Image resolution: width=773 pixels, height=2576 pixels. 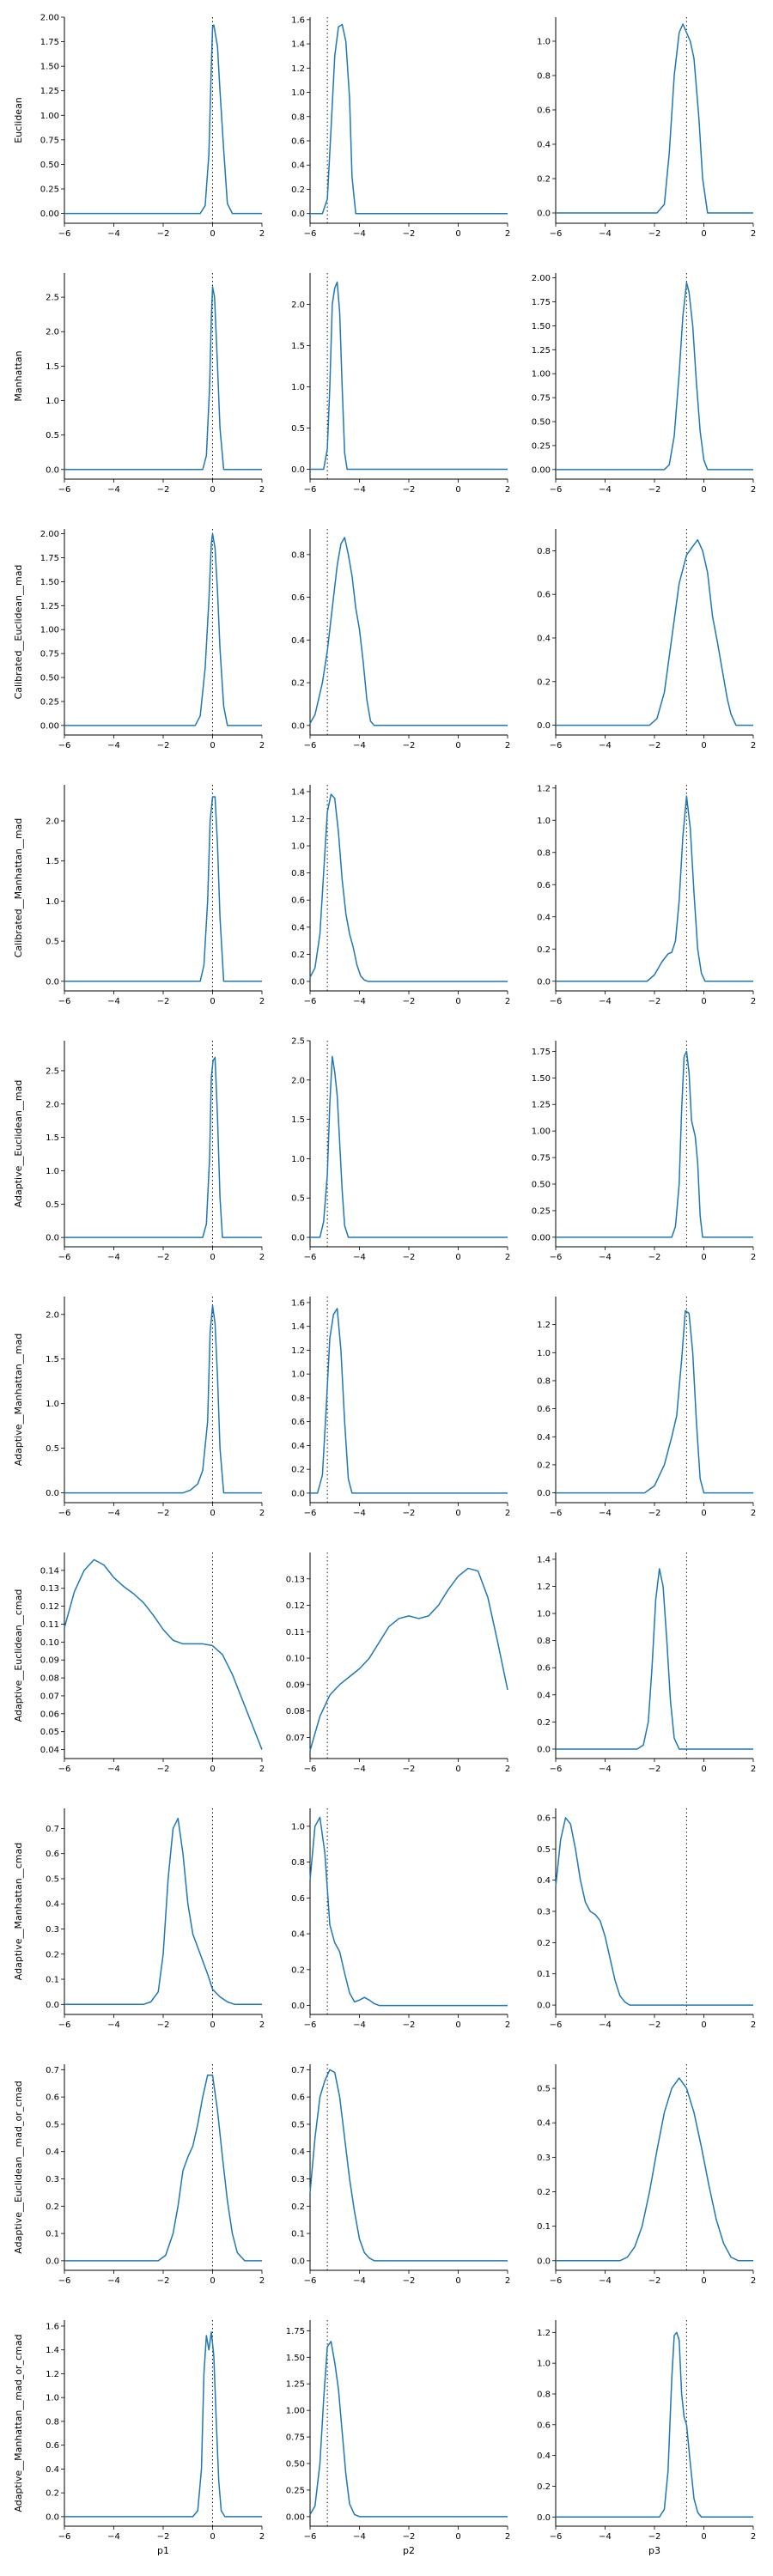 I want to click on y-axis-label: Manhattan, so click(x=18, y=376).